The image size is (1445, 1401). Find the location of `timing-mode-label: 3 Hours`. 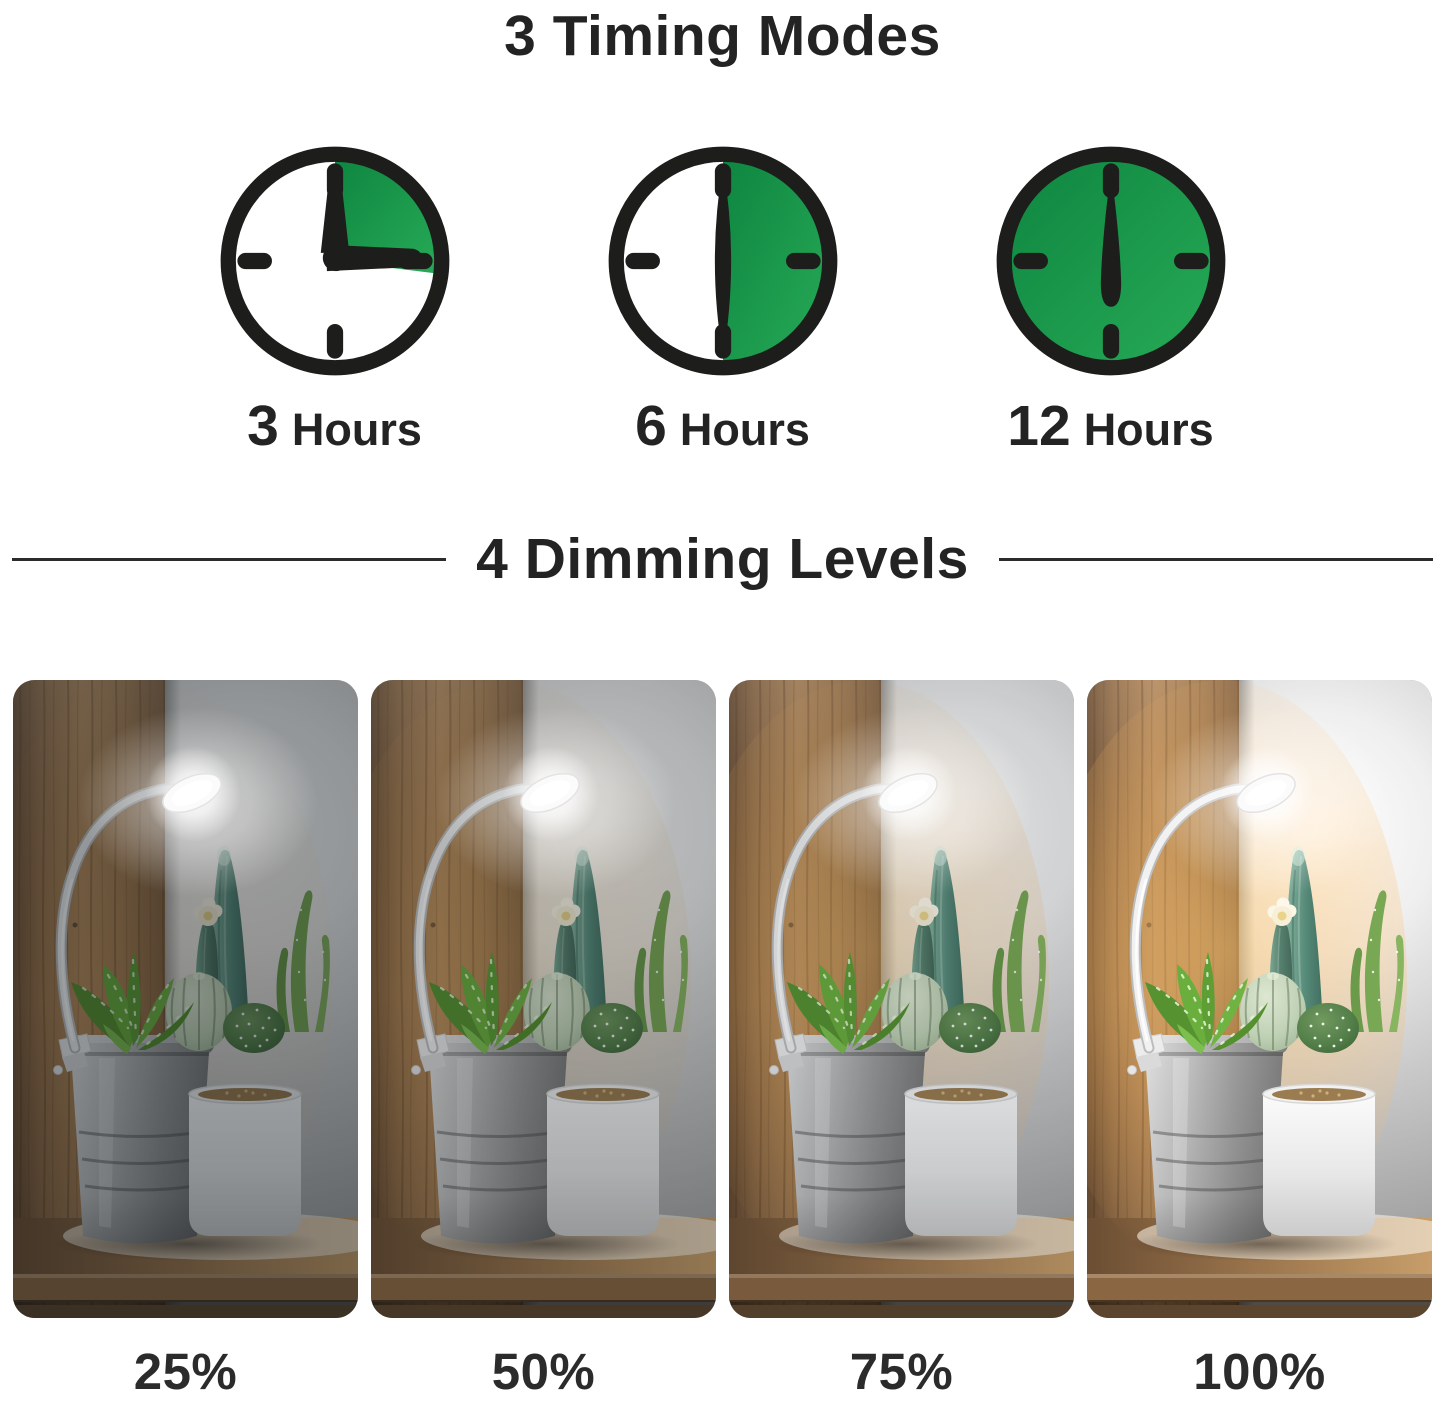

timing-mode-label: 3 Hours is located at coordinates (334, 426).